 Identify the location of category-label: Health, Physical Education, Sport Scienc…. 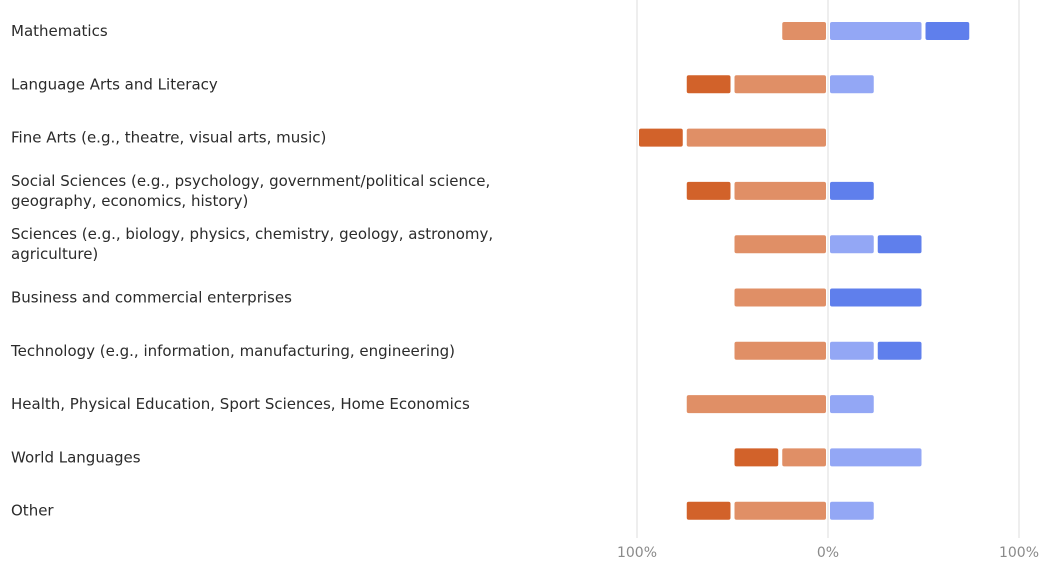
(240, 404).